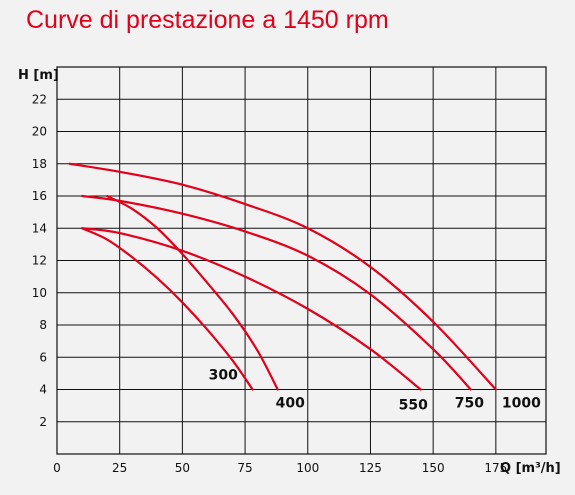 This screenshot has width=575, height=495. What do you see at coordinates (38, 75) in the screenshot?
I see `y-axis-title: H [m]` at bounding box center [38, 75].